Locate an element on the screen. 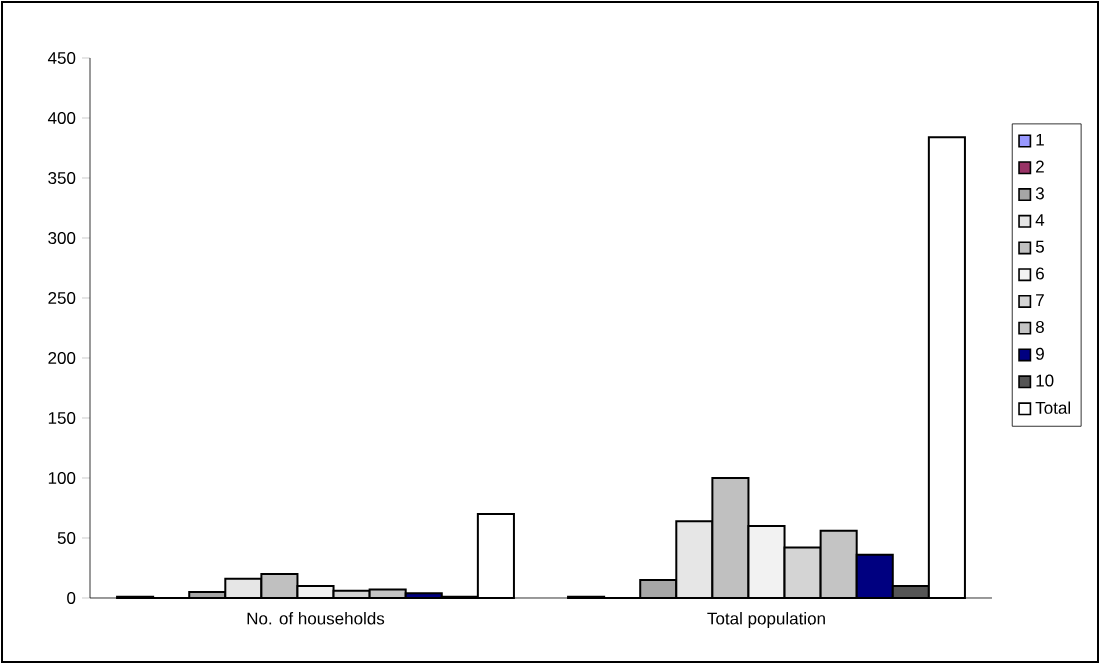 The width and height of the screenshot is (1100, 664). legend-label: Total is located at coordinates (1052, 407).